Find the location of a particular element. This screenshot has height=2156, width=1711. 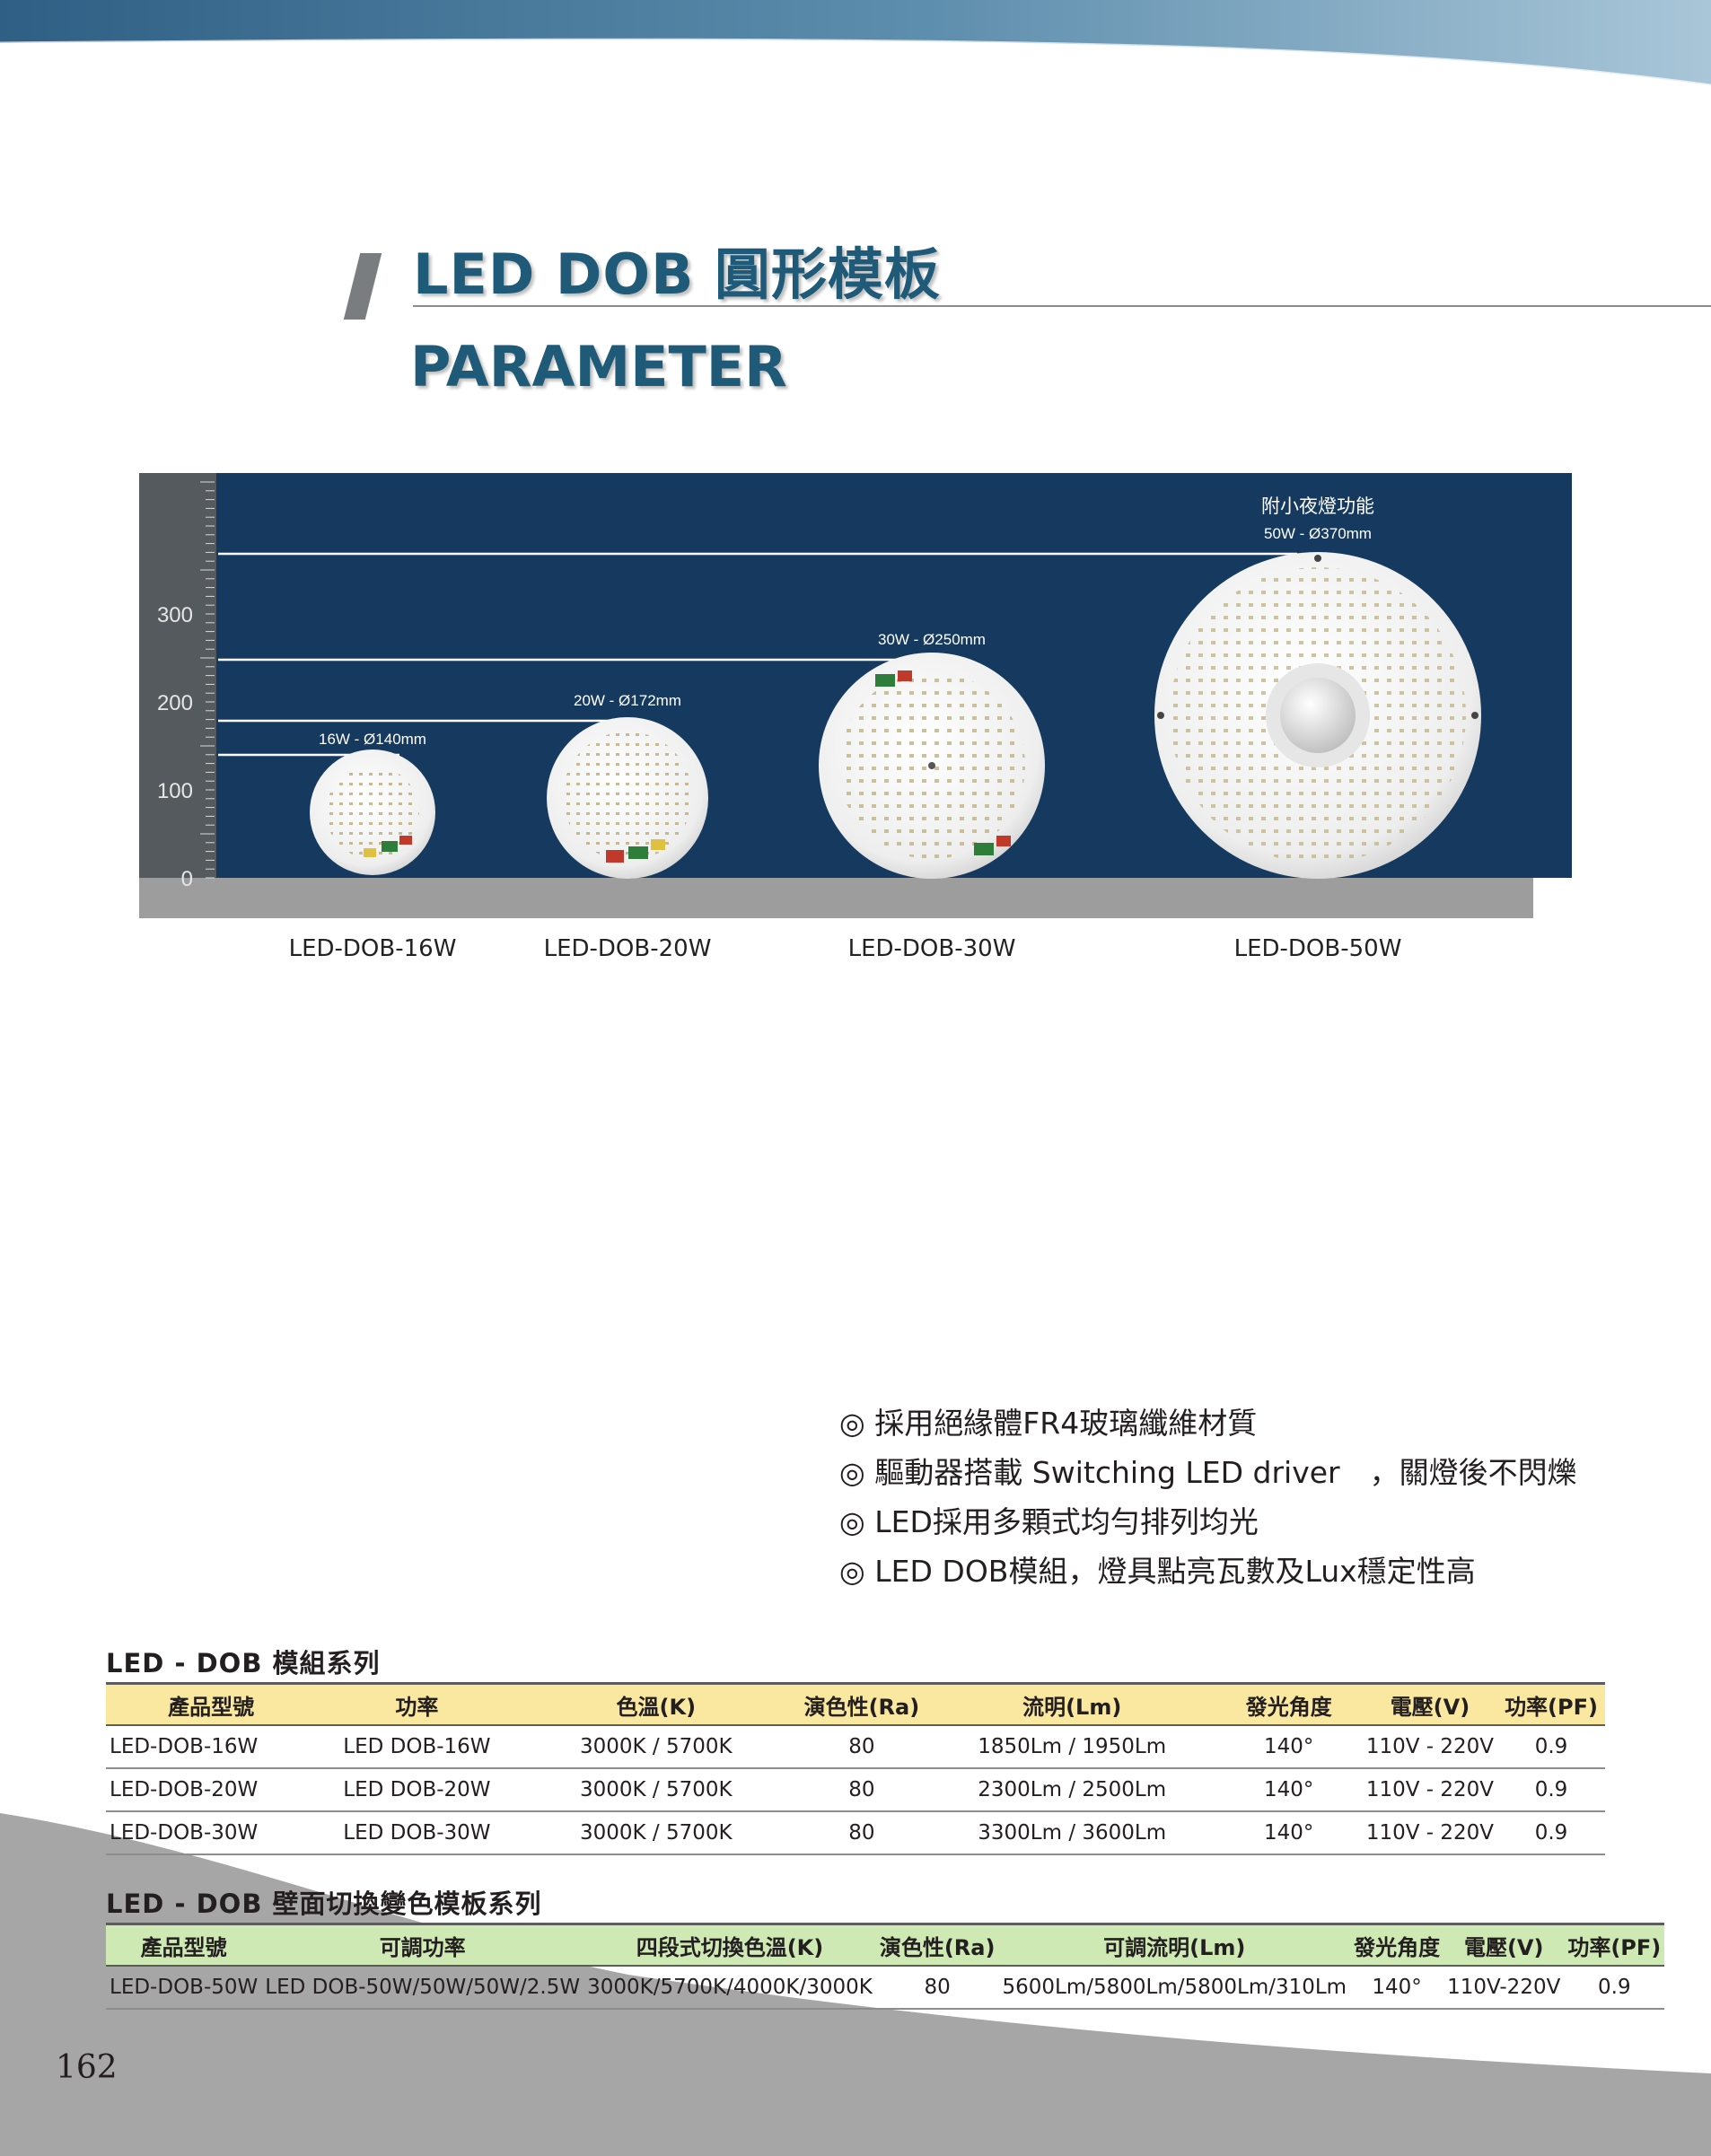

table-cell: LED-DOB-30W is located at coordinates (211, 1833).